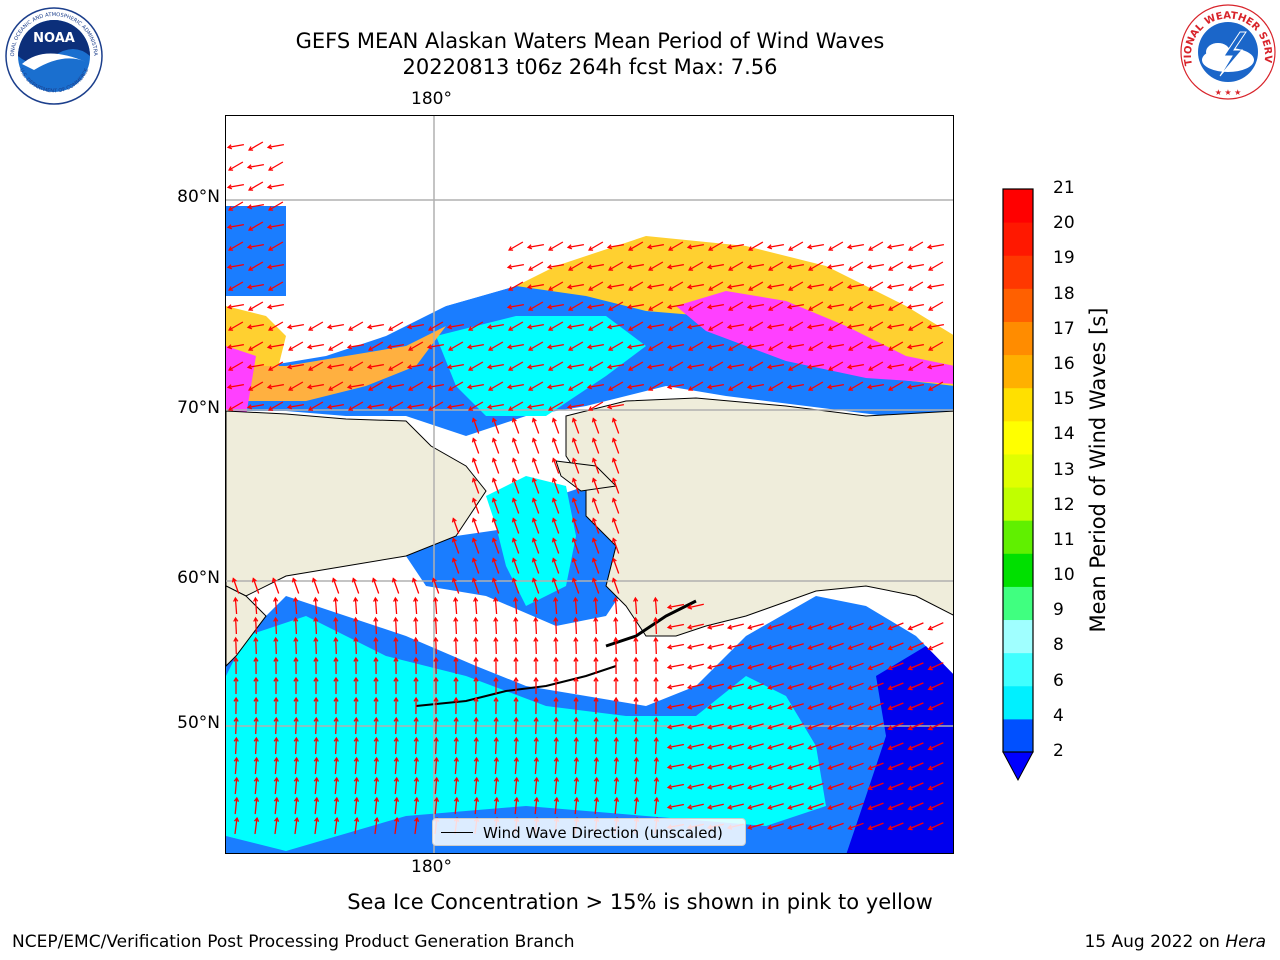 This screenshot has height=960, width=1280. I want to click on colorbar-segment, so click(1018, 206).